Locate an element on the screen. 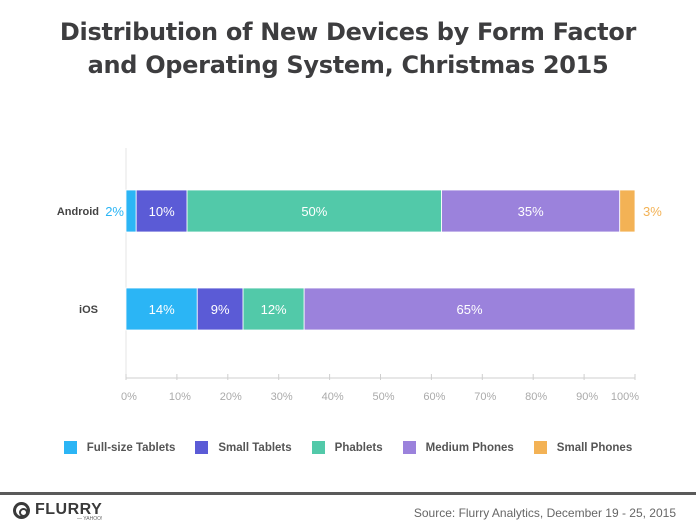  category-label-ios: iOS is located at coordinates (88, 310).